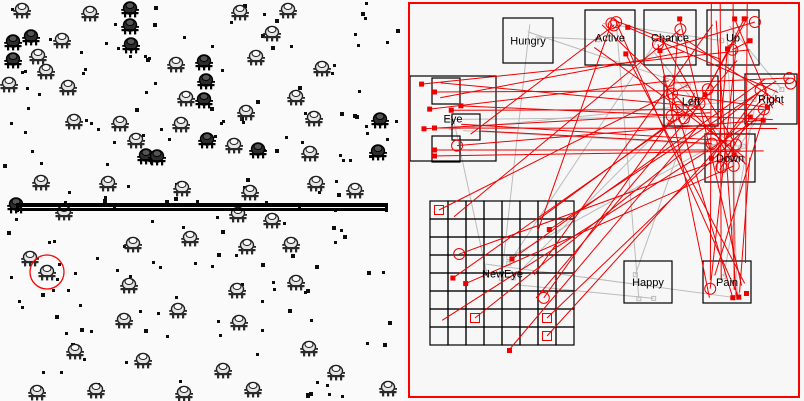  I want to click on network-node-pain, so click(727, 282).